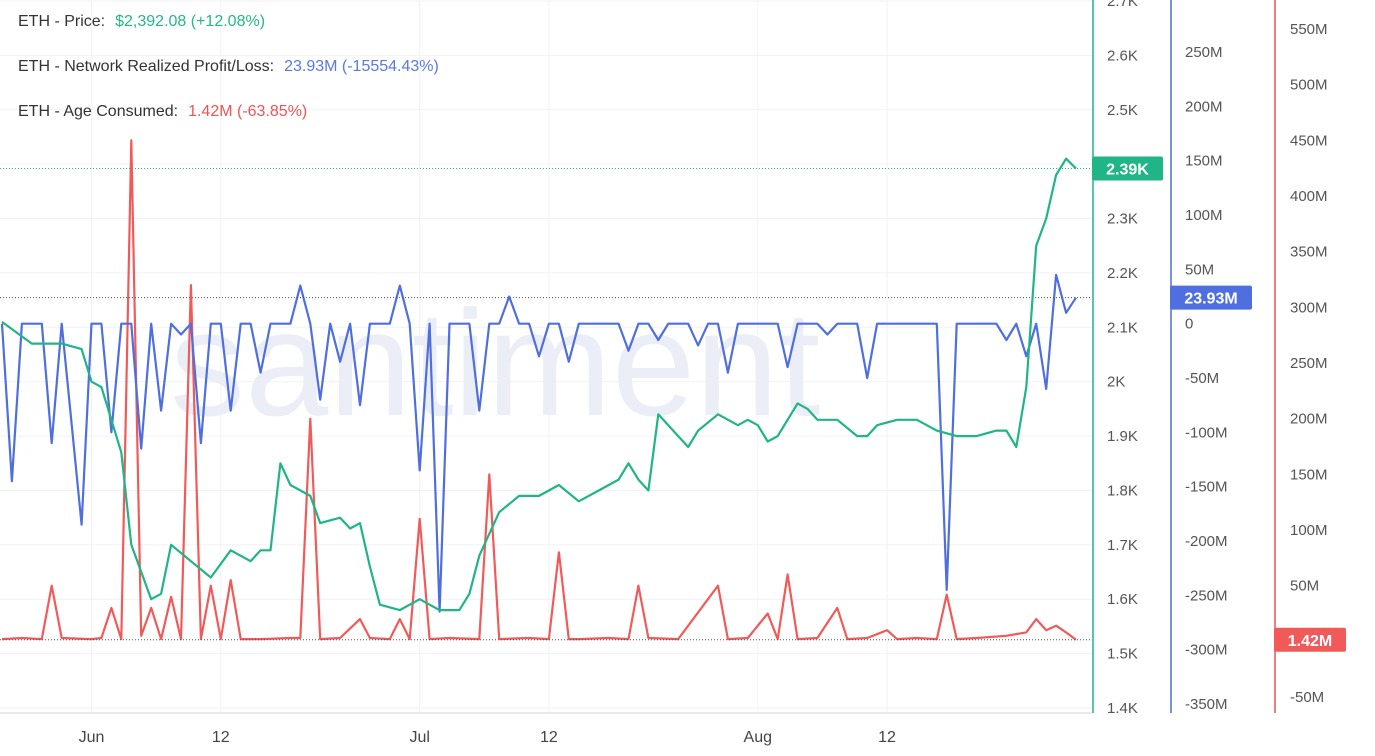  I want to click on tick-label-nrpl: 50M, so click(1199, 269).